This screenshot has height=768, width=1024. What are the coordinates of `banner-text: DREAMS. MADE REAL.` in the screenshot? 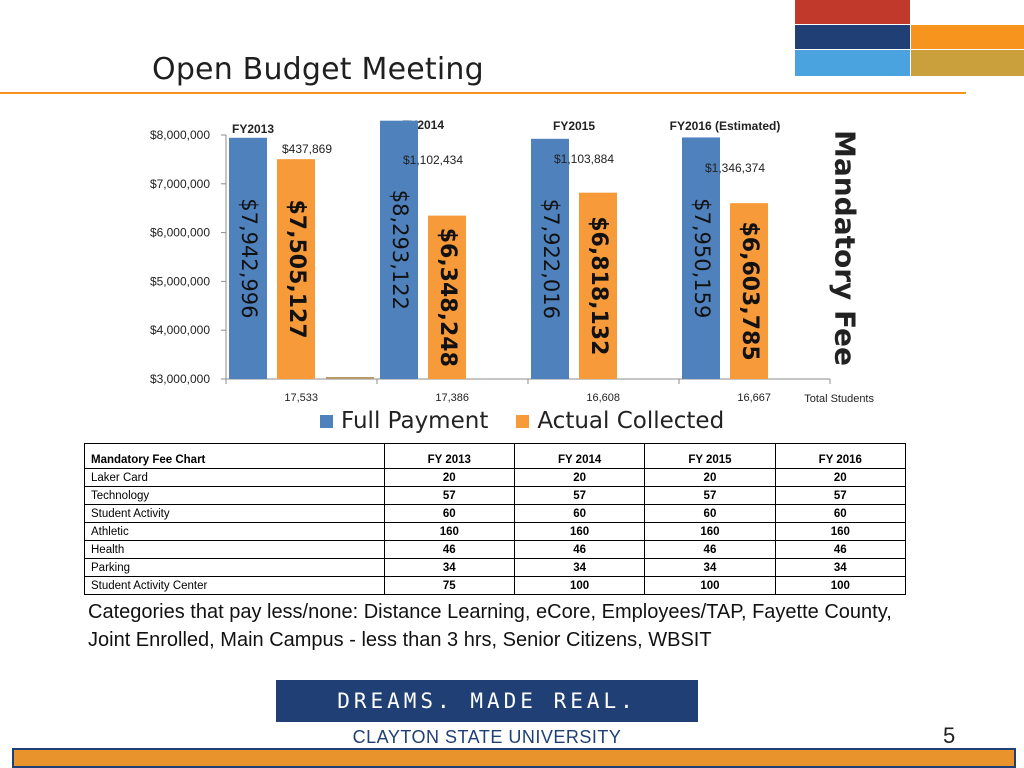 It's located at (487, 701).